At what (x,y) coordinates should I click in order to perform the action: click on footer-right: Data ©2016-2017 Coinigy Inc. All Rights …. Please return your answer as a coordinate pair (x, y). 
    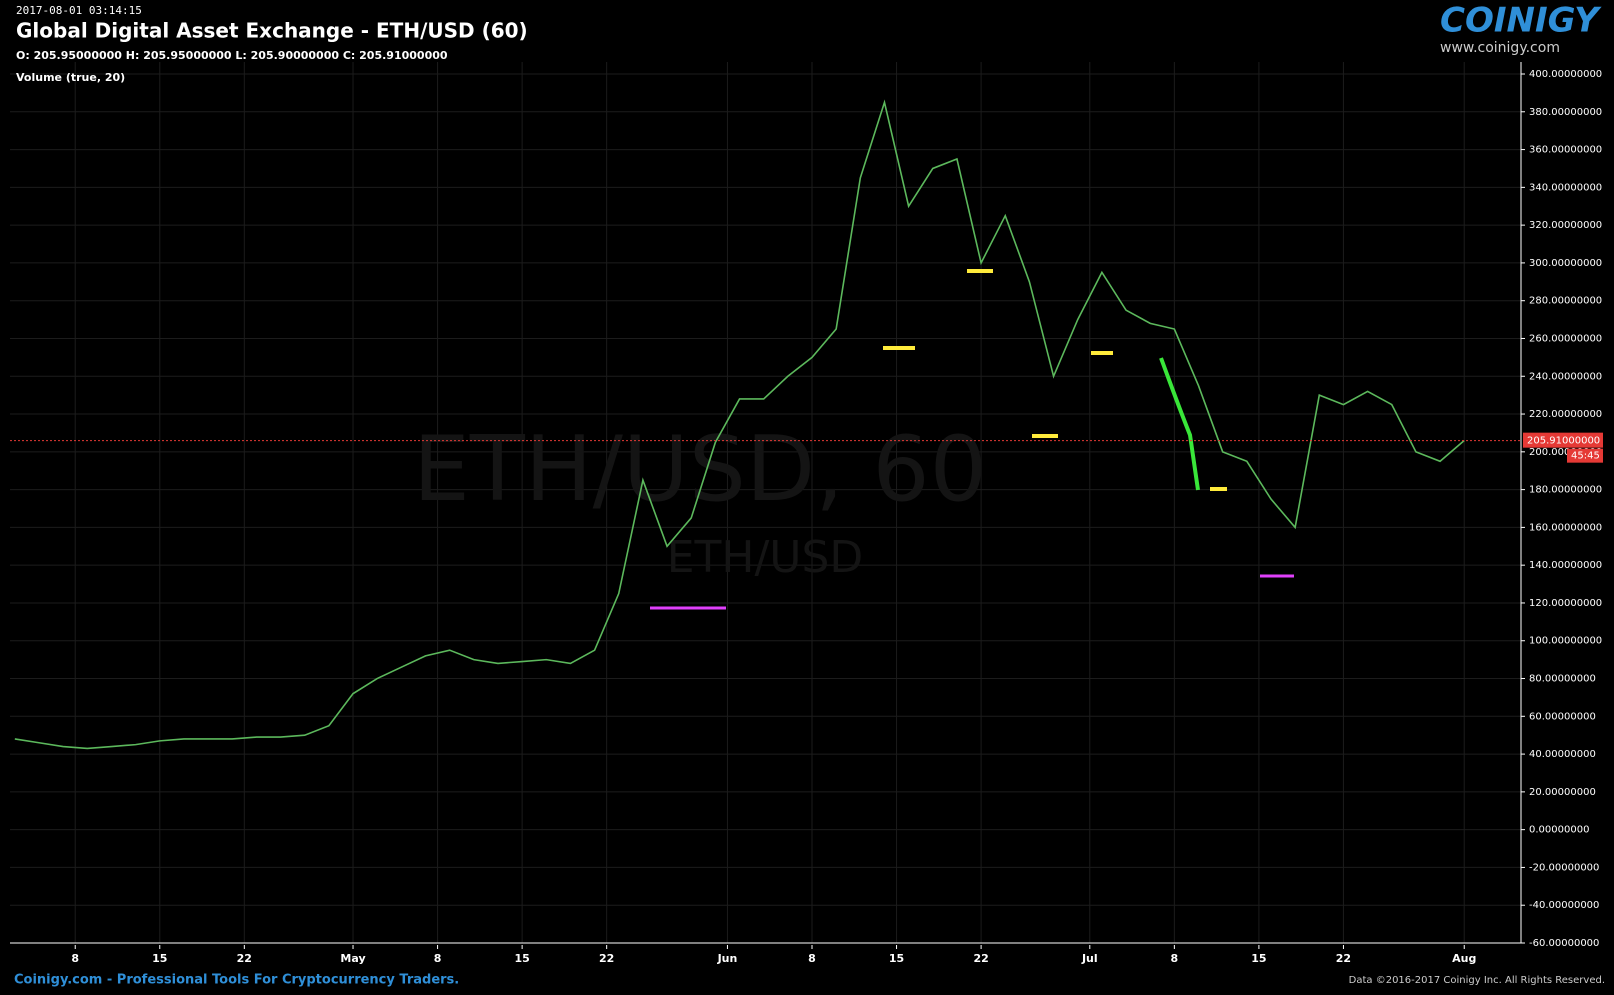
    Looking at the image, I should click on (1477, 980).